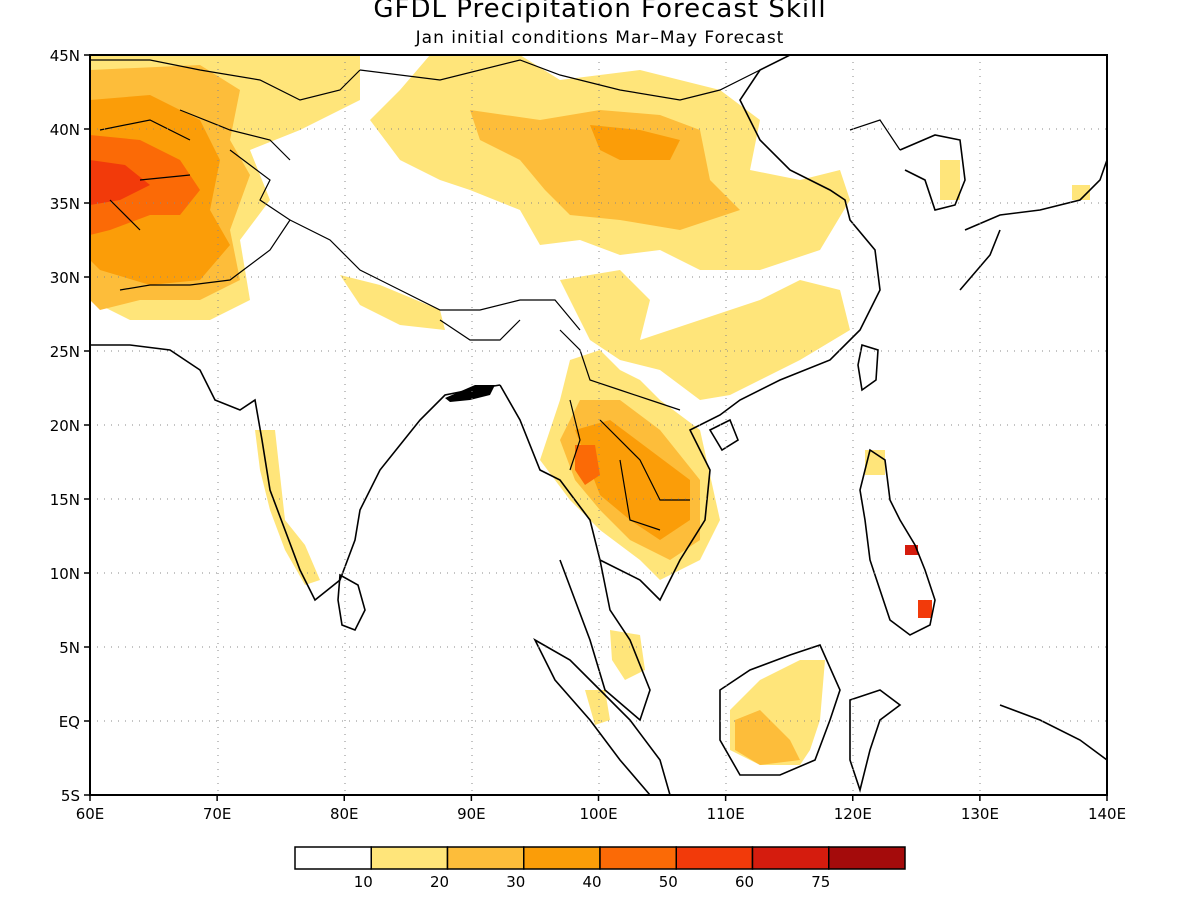 The height and width of the screenshot is (900, 1200). Describe the element at coordinates (217, 814) in the screenshot. I see `lon-label: 70E` at that location.